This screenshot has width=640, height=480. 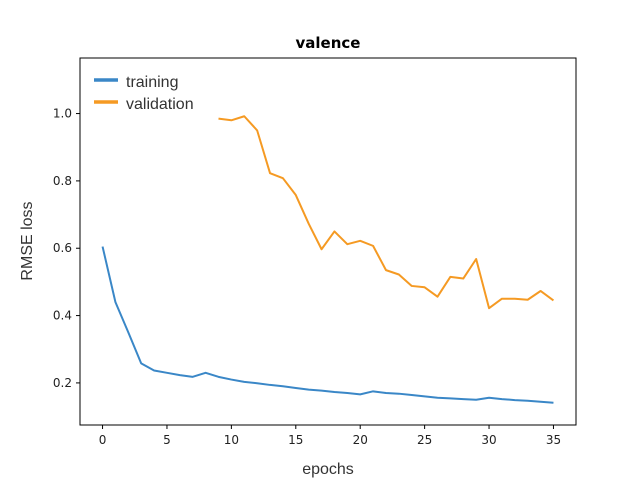 What do you see at coordinates (328, 469) in the screenshot?
I see `x-axis-label: epochs` at bounding box center [328, 469].